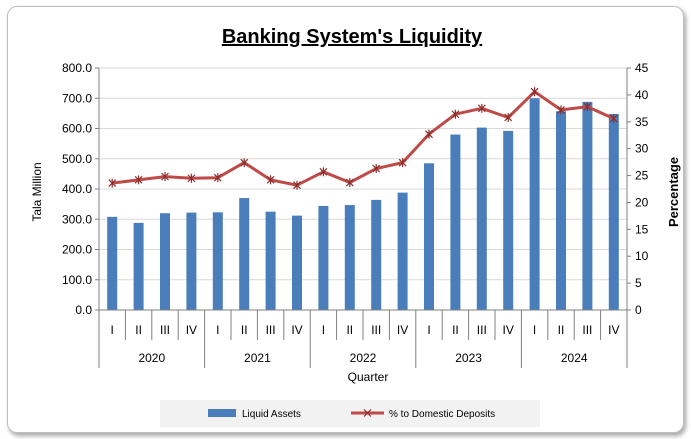 The width and height of the screenshot is (691, 439). What do you see at coordinates (642, 149) in the screenshot?
I see `y2-tick-label: 30` at bounding box center [642, 149].